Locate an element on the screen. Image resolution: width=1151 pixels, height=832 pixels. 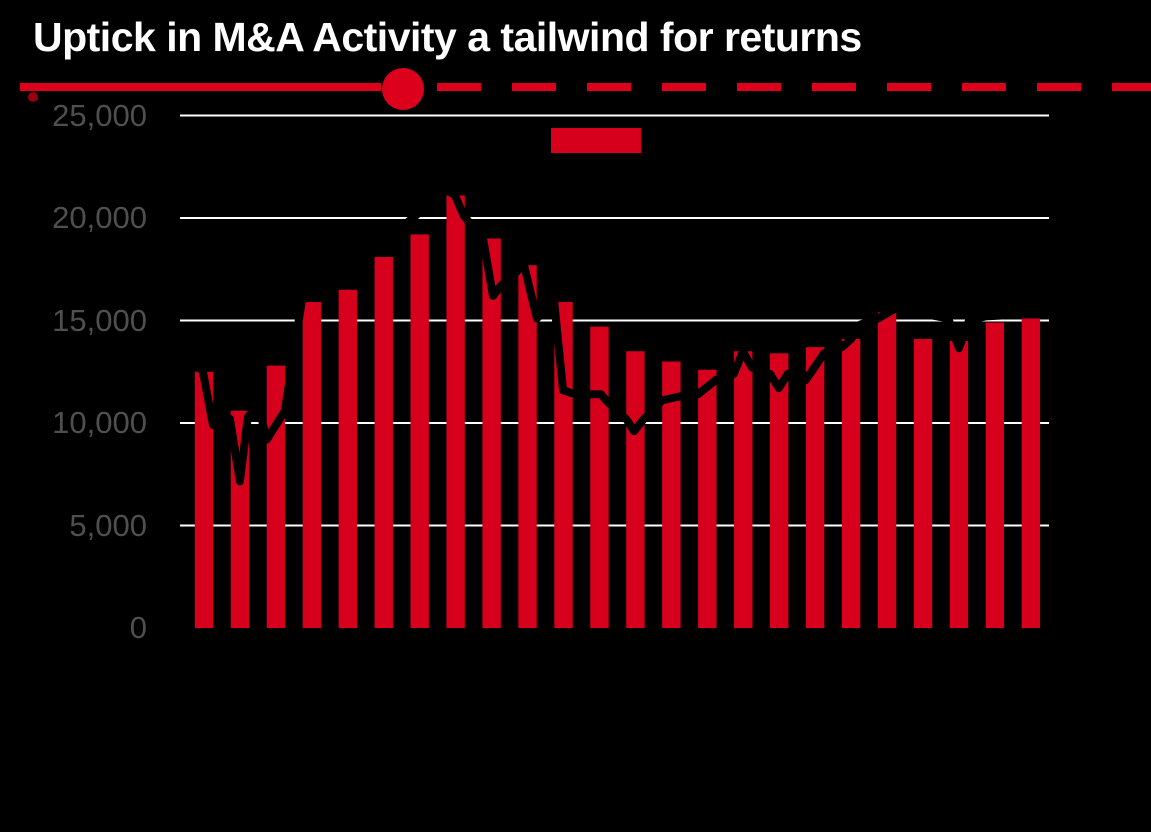
header-accent-line-solid is located at coordinates (200, 87).